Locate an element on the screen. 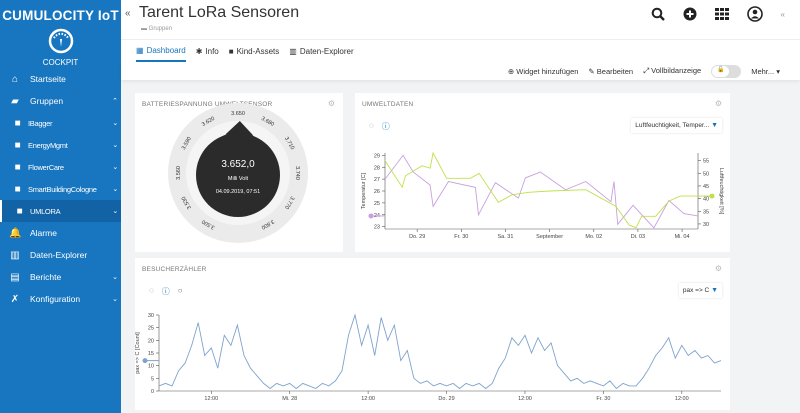 The width and height of the screenshot is (800, 413). y-tick-label: 20 is located at coordinates (151, 341).